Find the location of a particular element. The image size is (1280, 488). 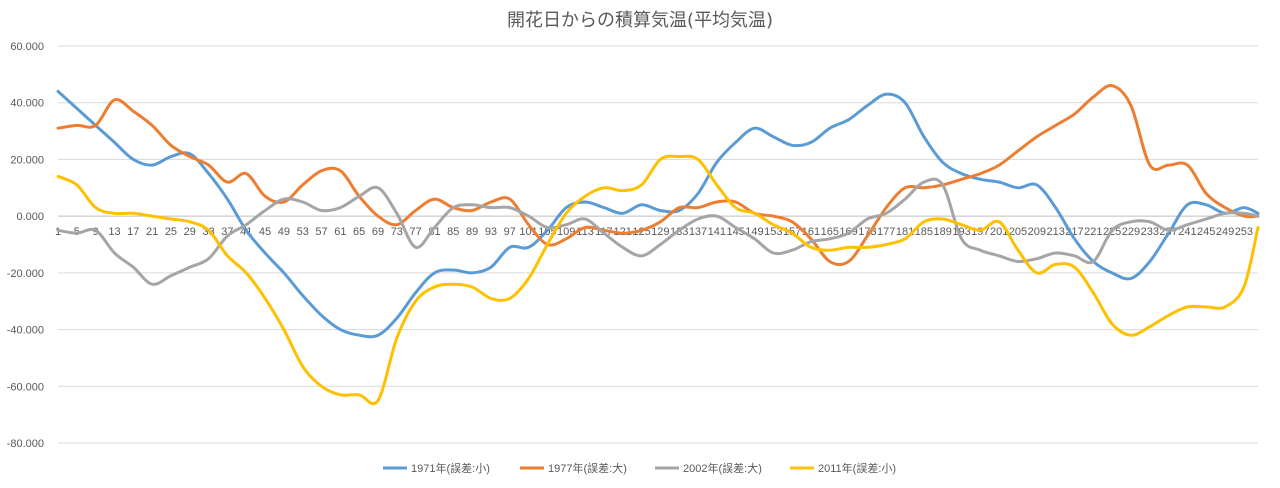

x-tick-label: 245 is located at coordinates (1206, 232).